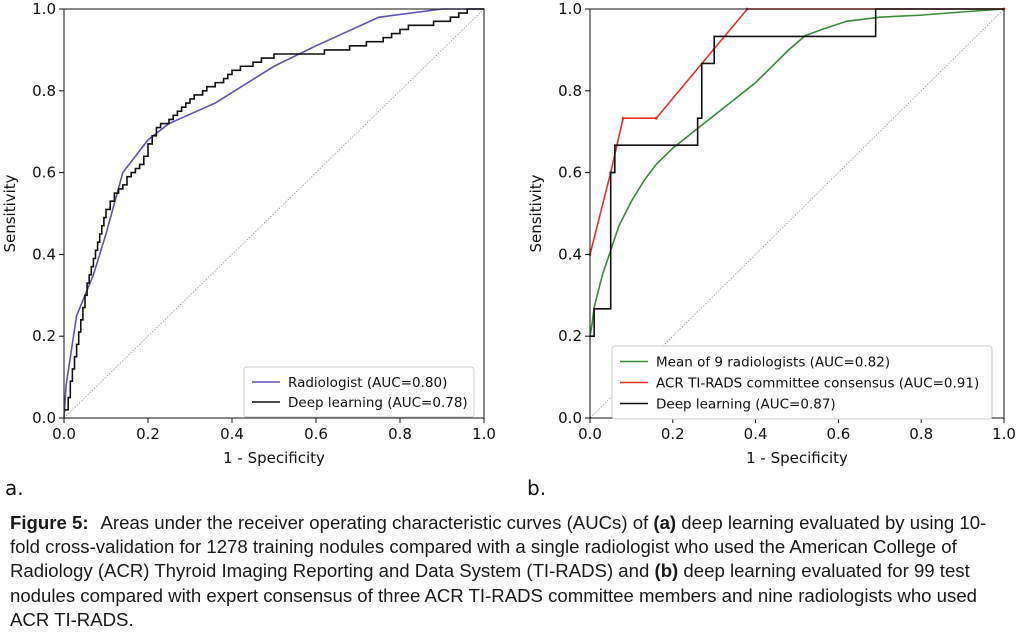  I want to click on legend-label-0: Radiologist (AUC=0.80), so click(367, 383).